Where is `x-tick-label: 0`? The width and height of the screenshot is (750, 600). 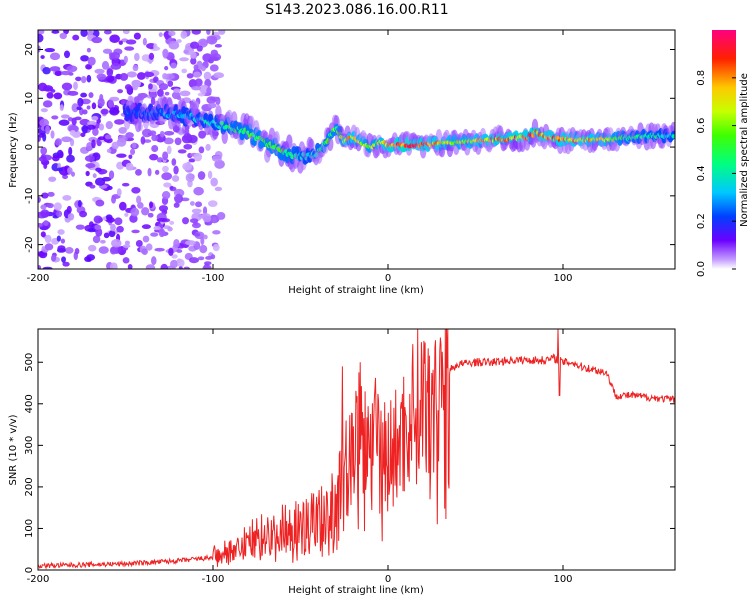 x-tick-label: 0 is located at coordinates (388, 278).